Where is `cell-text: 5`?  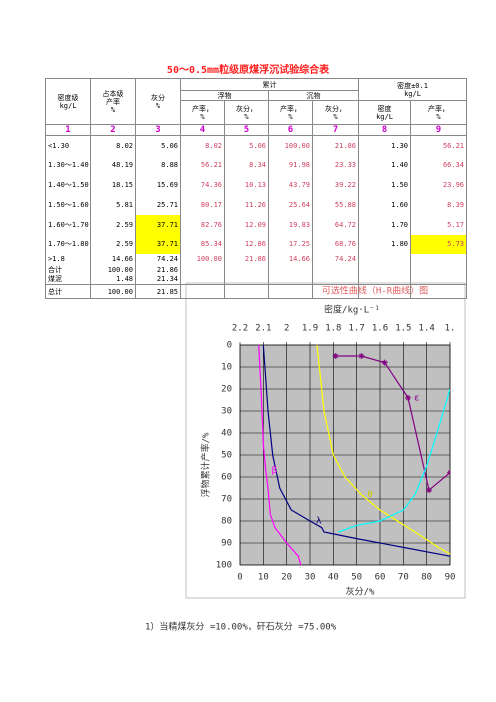 cell-text: 5 is located at coordinates (246, 130).